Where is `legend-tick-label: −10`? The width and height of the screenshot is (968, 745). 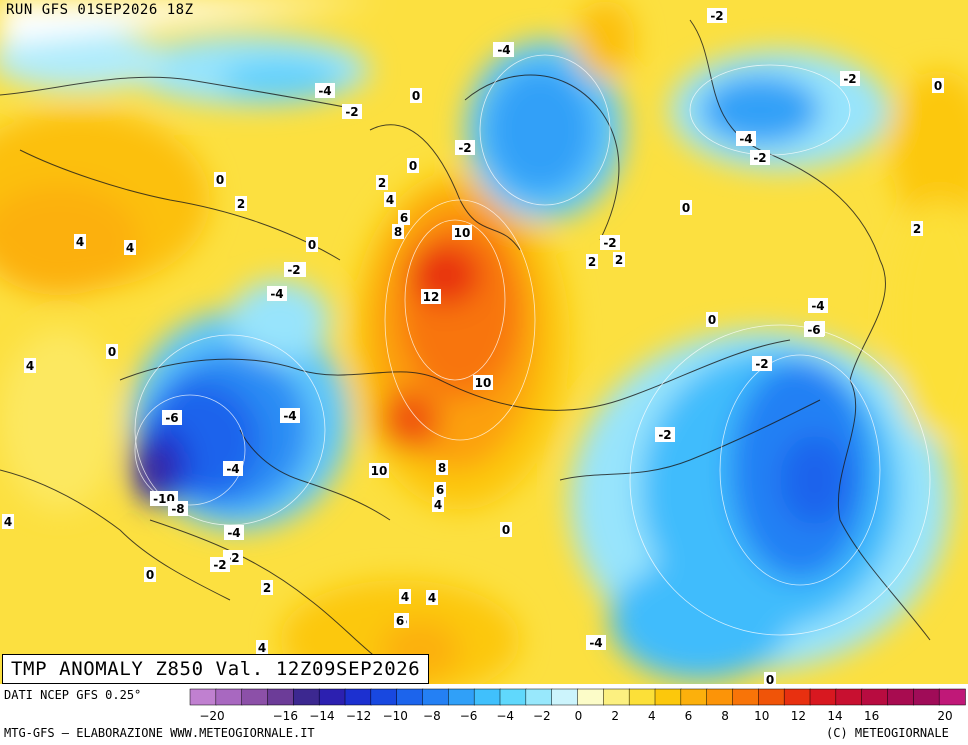
legend-tick-label: −10 is located at coordinates (395, 716).